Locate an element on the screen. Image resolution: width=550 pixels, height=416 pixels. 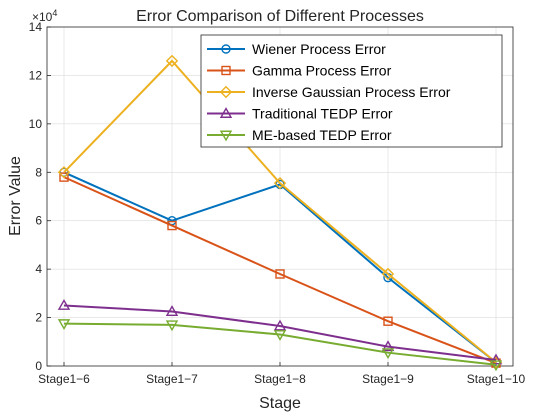
x-tick-label: Stage1−9 is located at coordinates (388, 379).